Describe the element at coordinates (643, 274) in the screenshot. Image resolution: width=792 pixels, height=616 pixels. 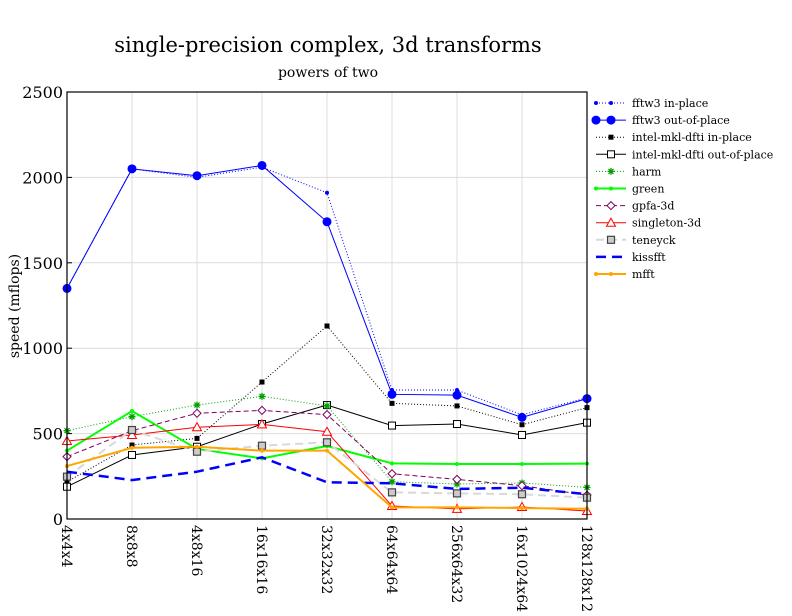
I see `legend-label: mfft` at that location.